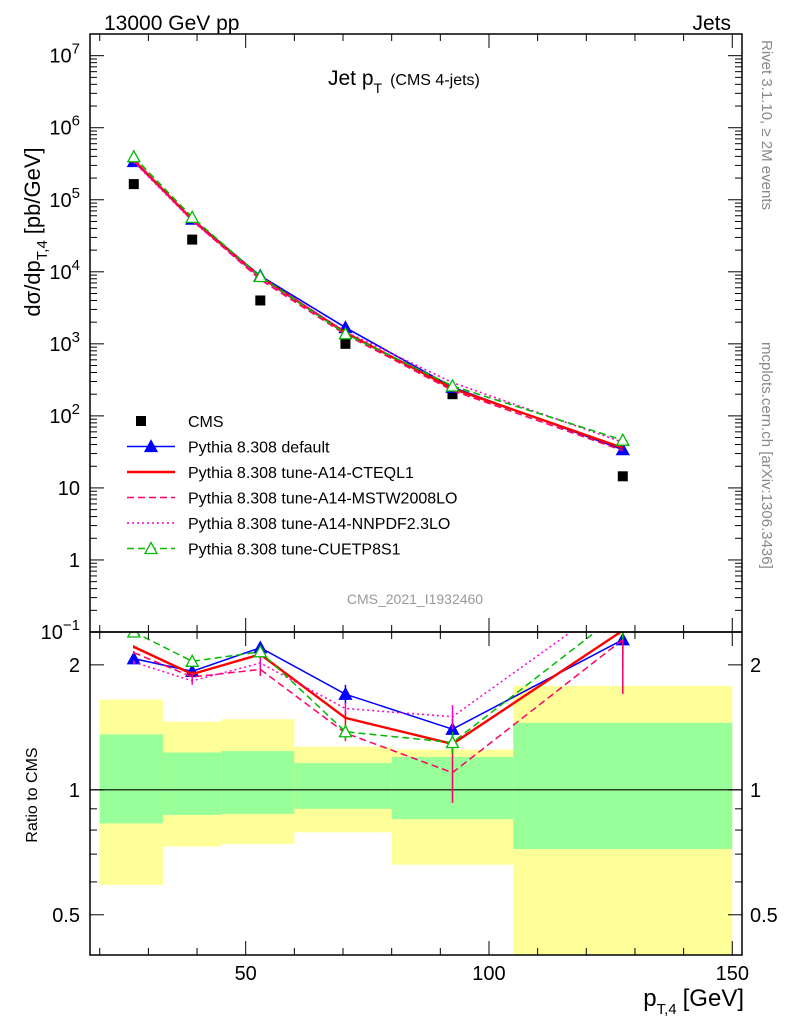 This screenshot has width=786, height=1024. Describe the element at coordinates (415, 599) in the screenshot. I see `analysis-id-label: CMS_2021_I1932460` at that location.